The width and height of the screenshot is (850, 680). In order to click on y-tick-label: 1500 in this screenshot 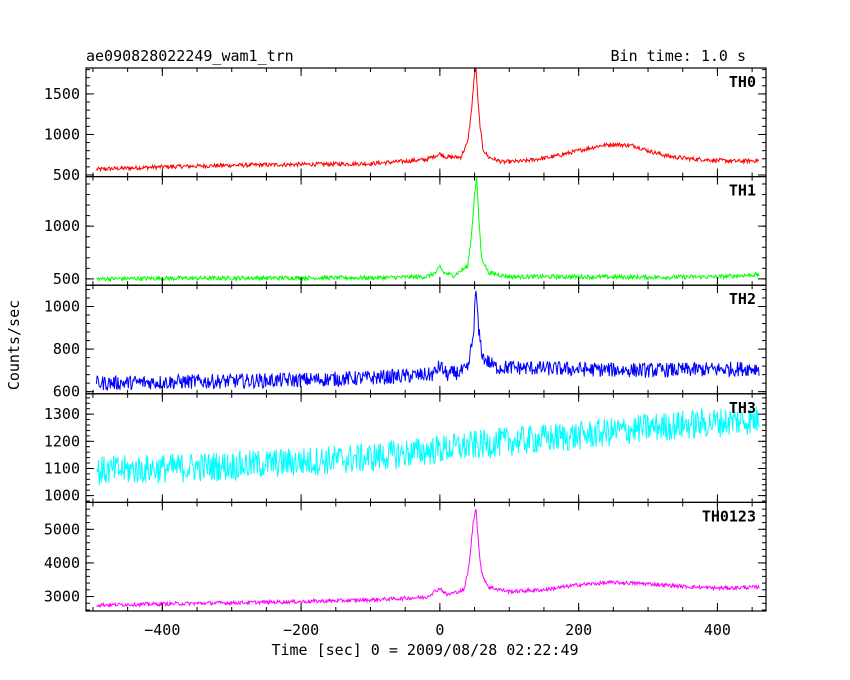, I will do `click(62, 94)`.